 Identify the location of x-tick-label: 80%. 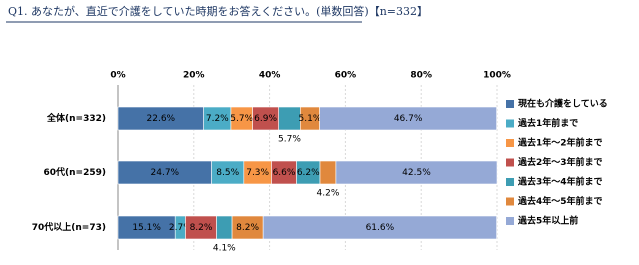
(421, 76).